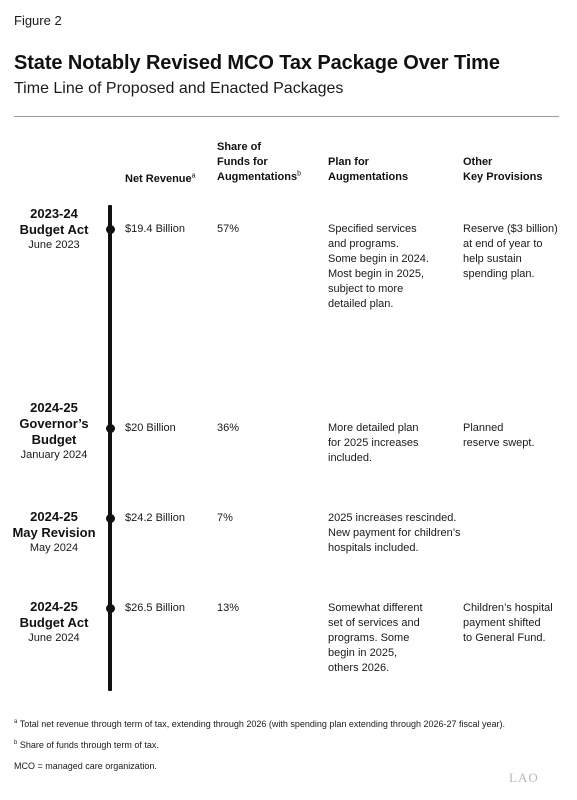  What do you see at coordinates (228, 229) in the screenshot?
I see `share-value: 57%` at bounding box center [228, 229].